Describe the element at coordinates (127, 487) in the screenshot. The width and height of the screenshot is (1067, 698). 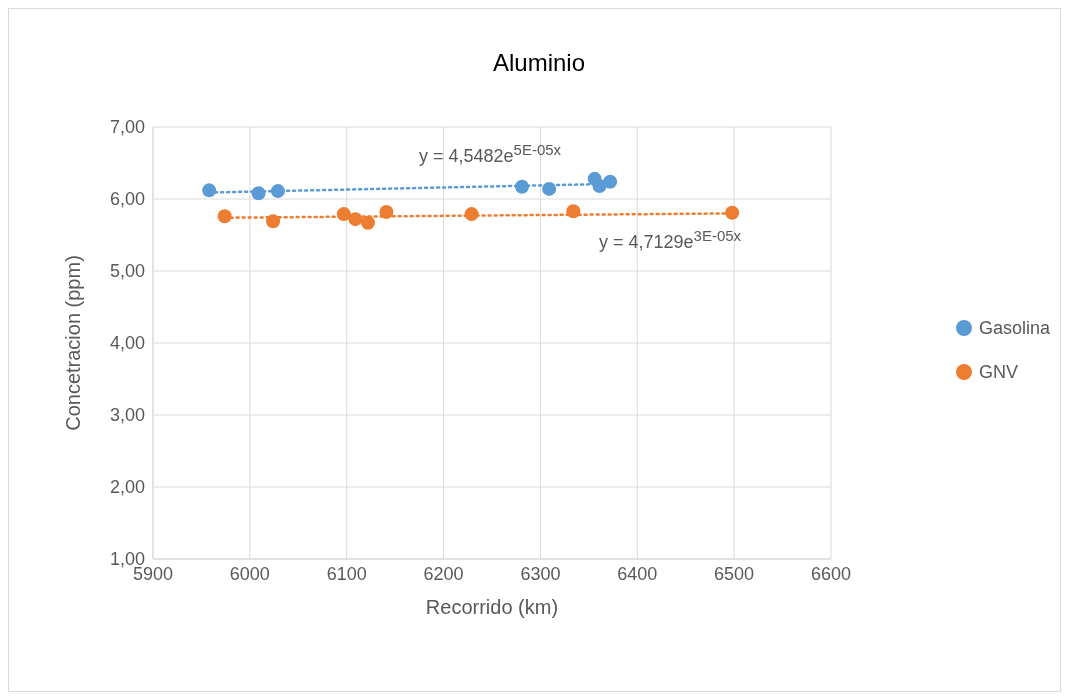
I see `y-tick-label: 2,00` at that location.